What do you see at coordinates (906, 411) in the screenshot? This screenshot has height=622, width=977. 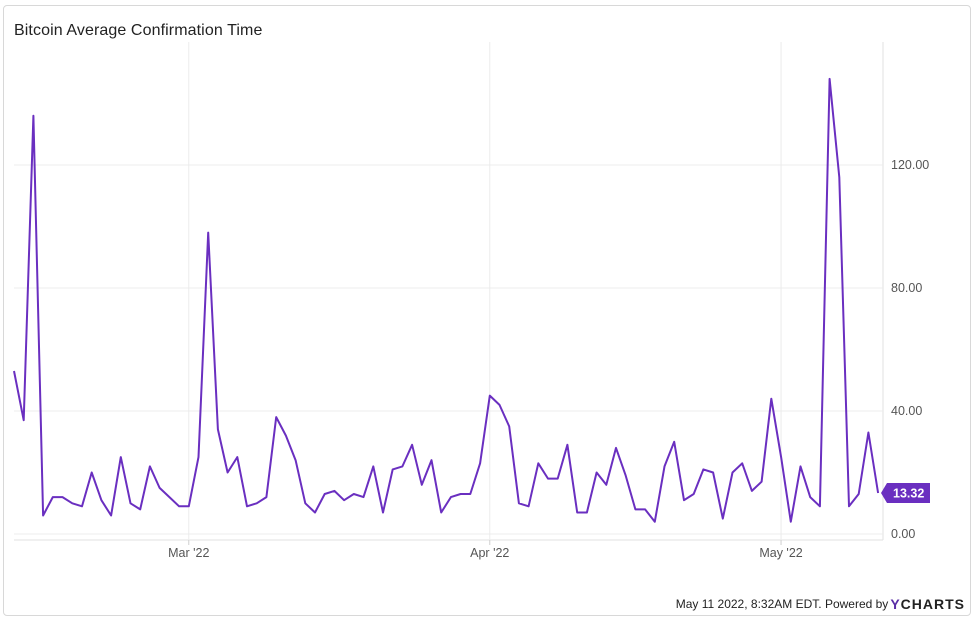 I see `y-tick-label: 40.00` at bounding box center [906, 411].